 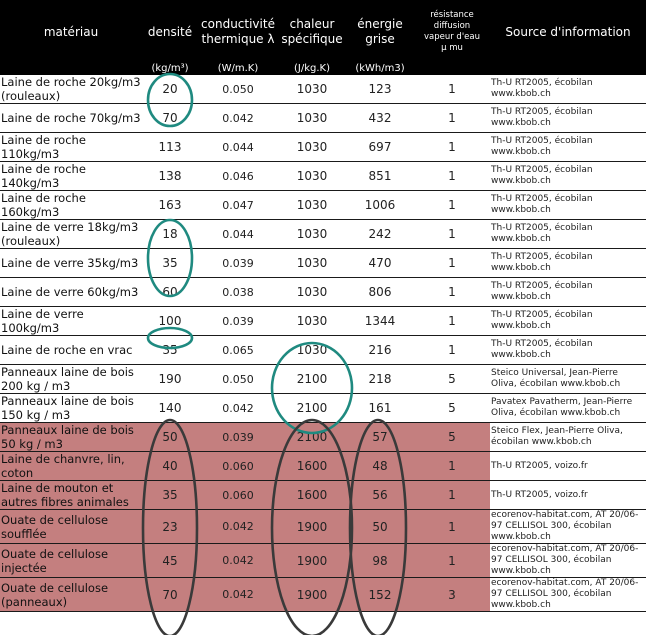 I want to click on cell-energie: 98, so click(x=380, y=560).